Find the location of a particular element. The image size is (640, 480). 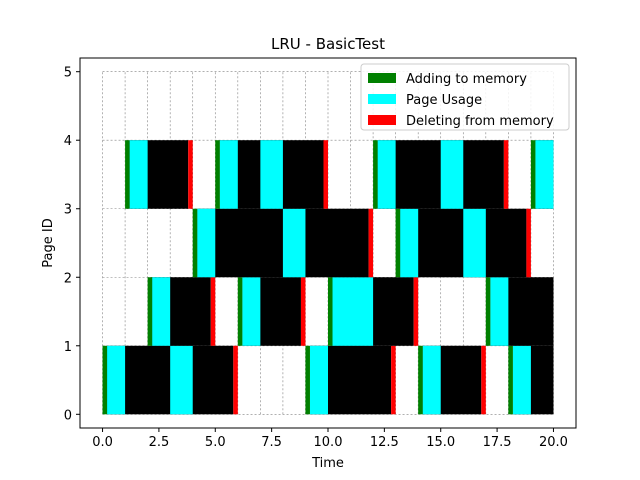

x-tick-label: 2.5 is located at coordinates (159, 442).